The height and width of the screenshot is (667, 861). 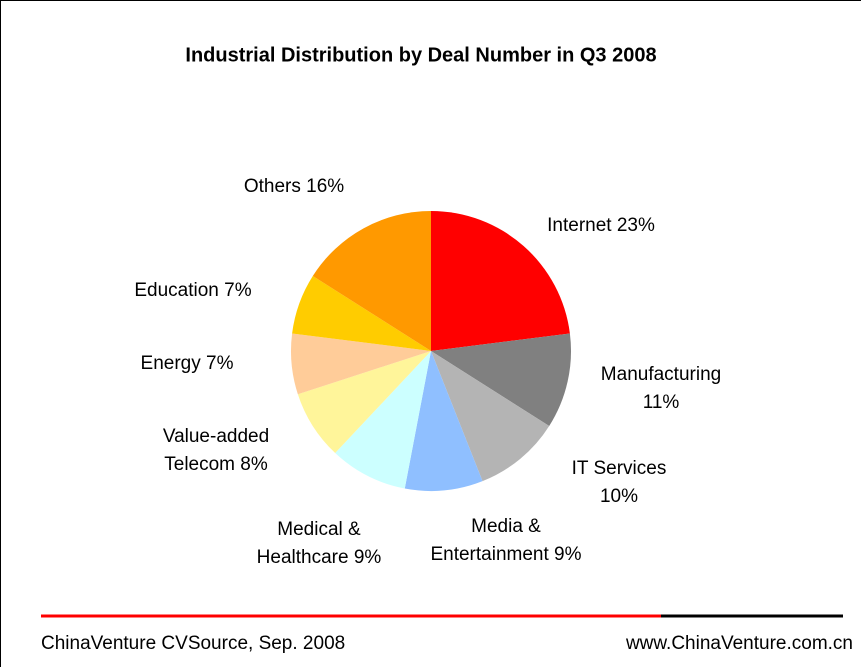 What do you see at coordinates (739, 643) in the screenshot?
I see `website: www.ChinaVenture.com.cn` at bounding box center [739, 643].